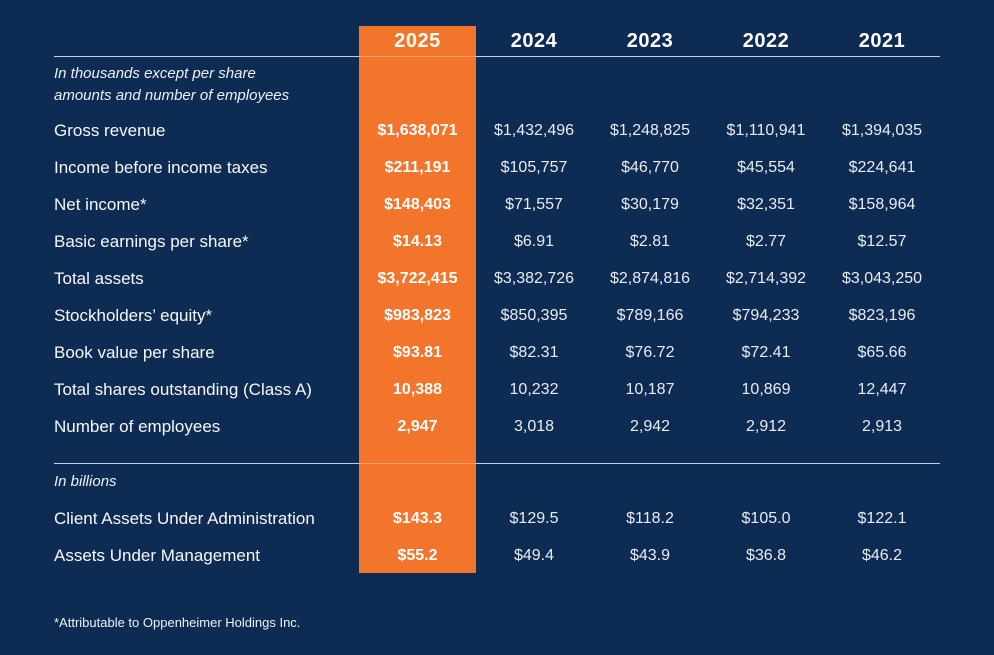 The height and width of the screenshot is (655, 994). What do you see at coordinates (882, 278) in the screenshot?
I see `value-cell-2021: $3,043,250` at bounding box center [882, 278].